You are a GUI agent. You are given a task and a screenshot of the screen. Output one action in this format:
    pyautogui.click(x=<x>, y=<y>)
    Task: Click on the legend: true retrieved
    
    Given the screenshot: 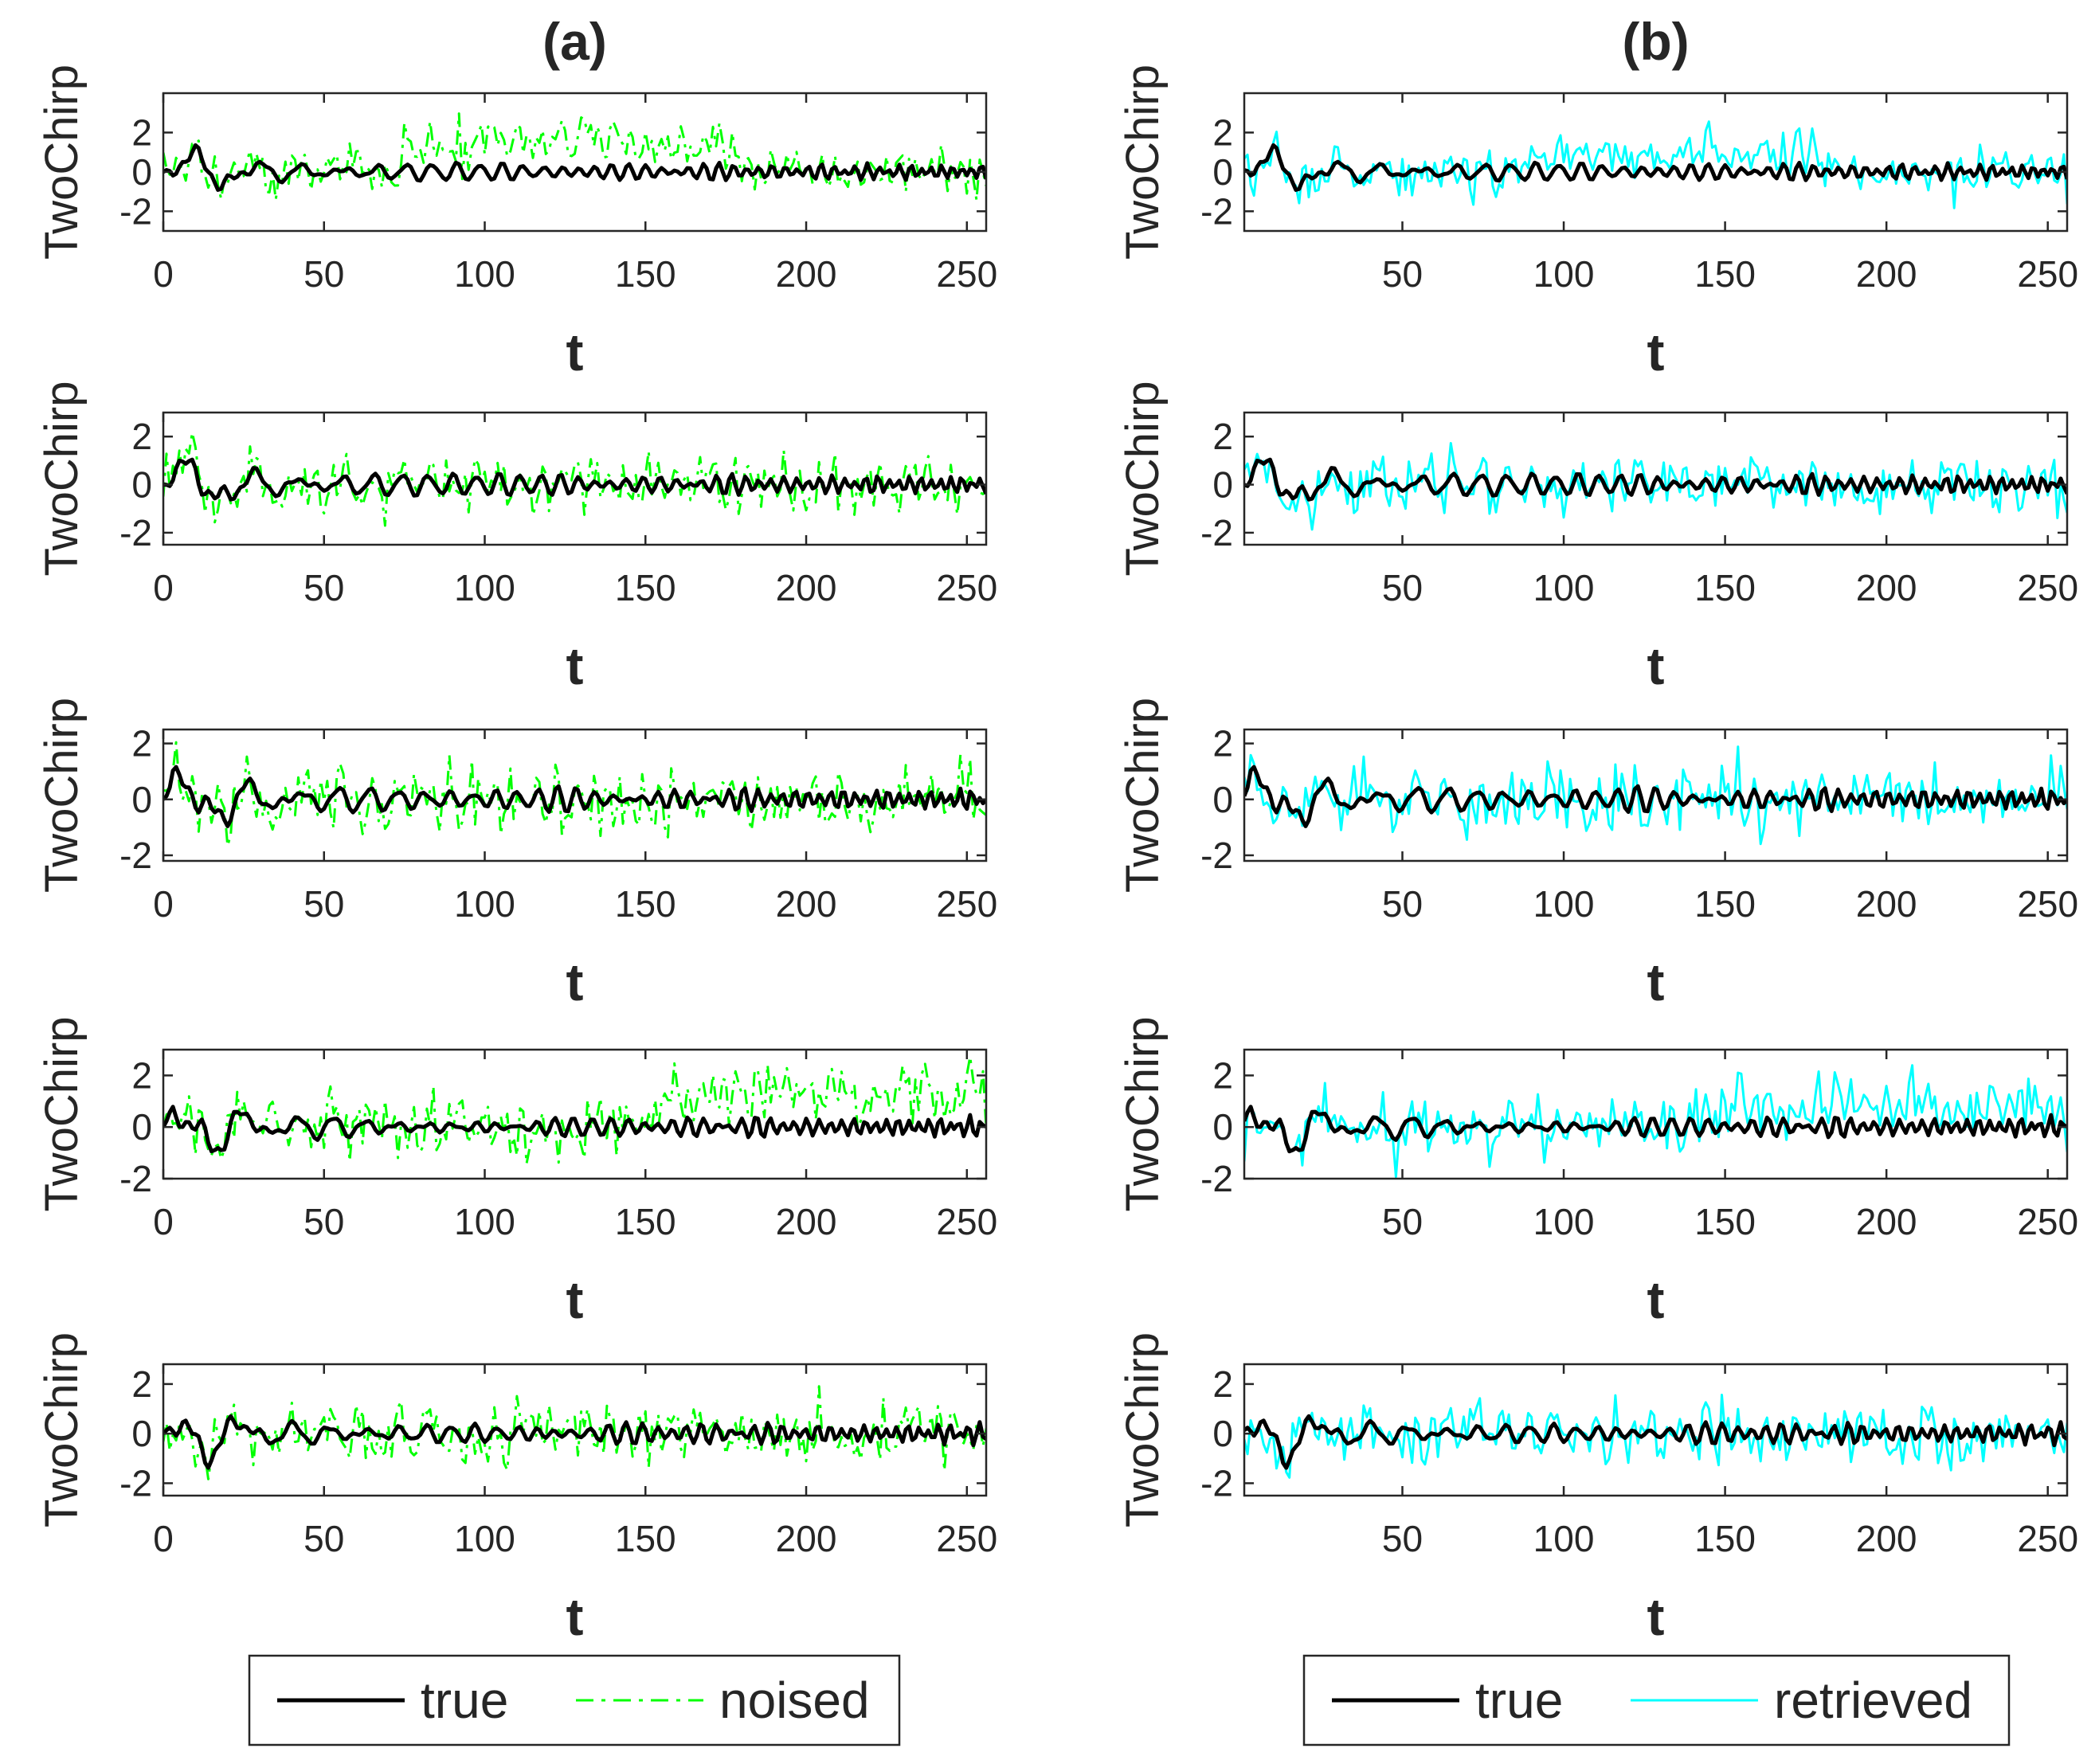 What is the action you would take?
    pyautogui.click(x=1656, y=1700)
    